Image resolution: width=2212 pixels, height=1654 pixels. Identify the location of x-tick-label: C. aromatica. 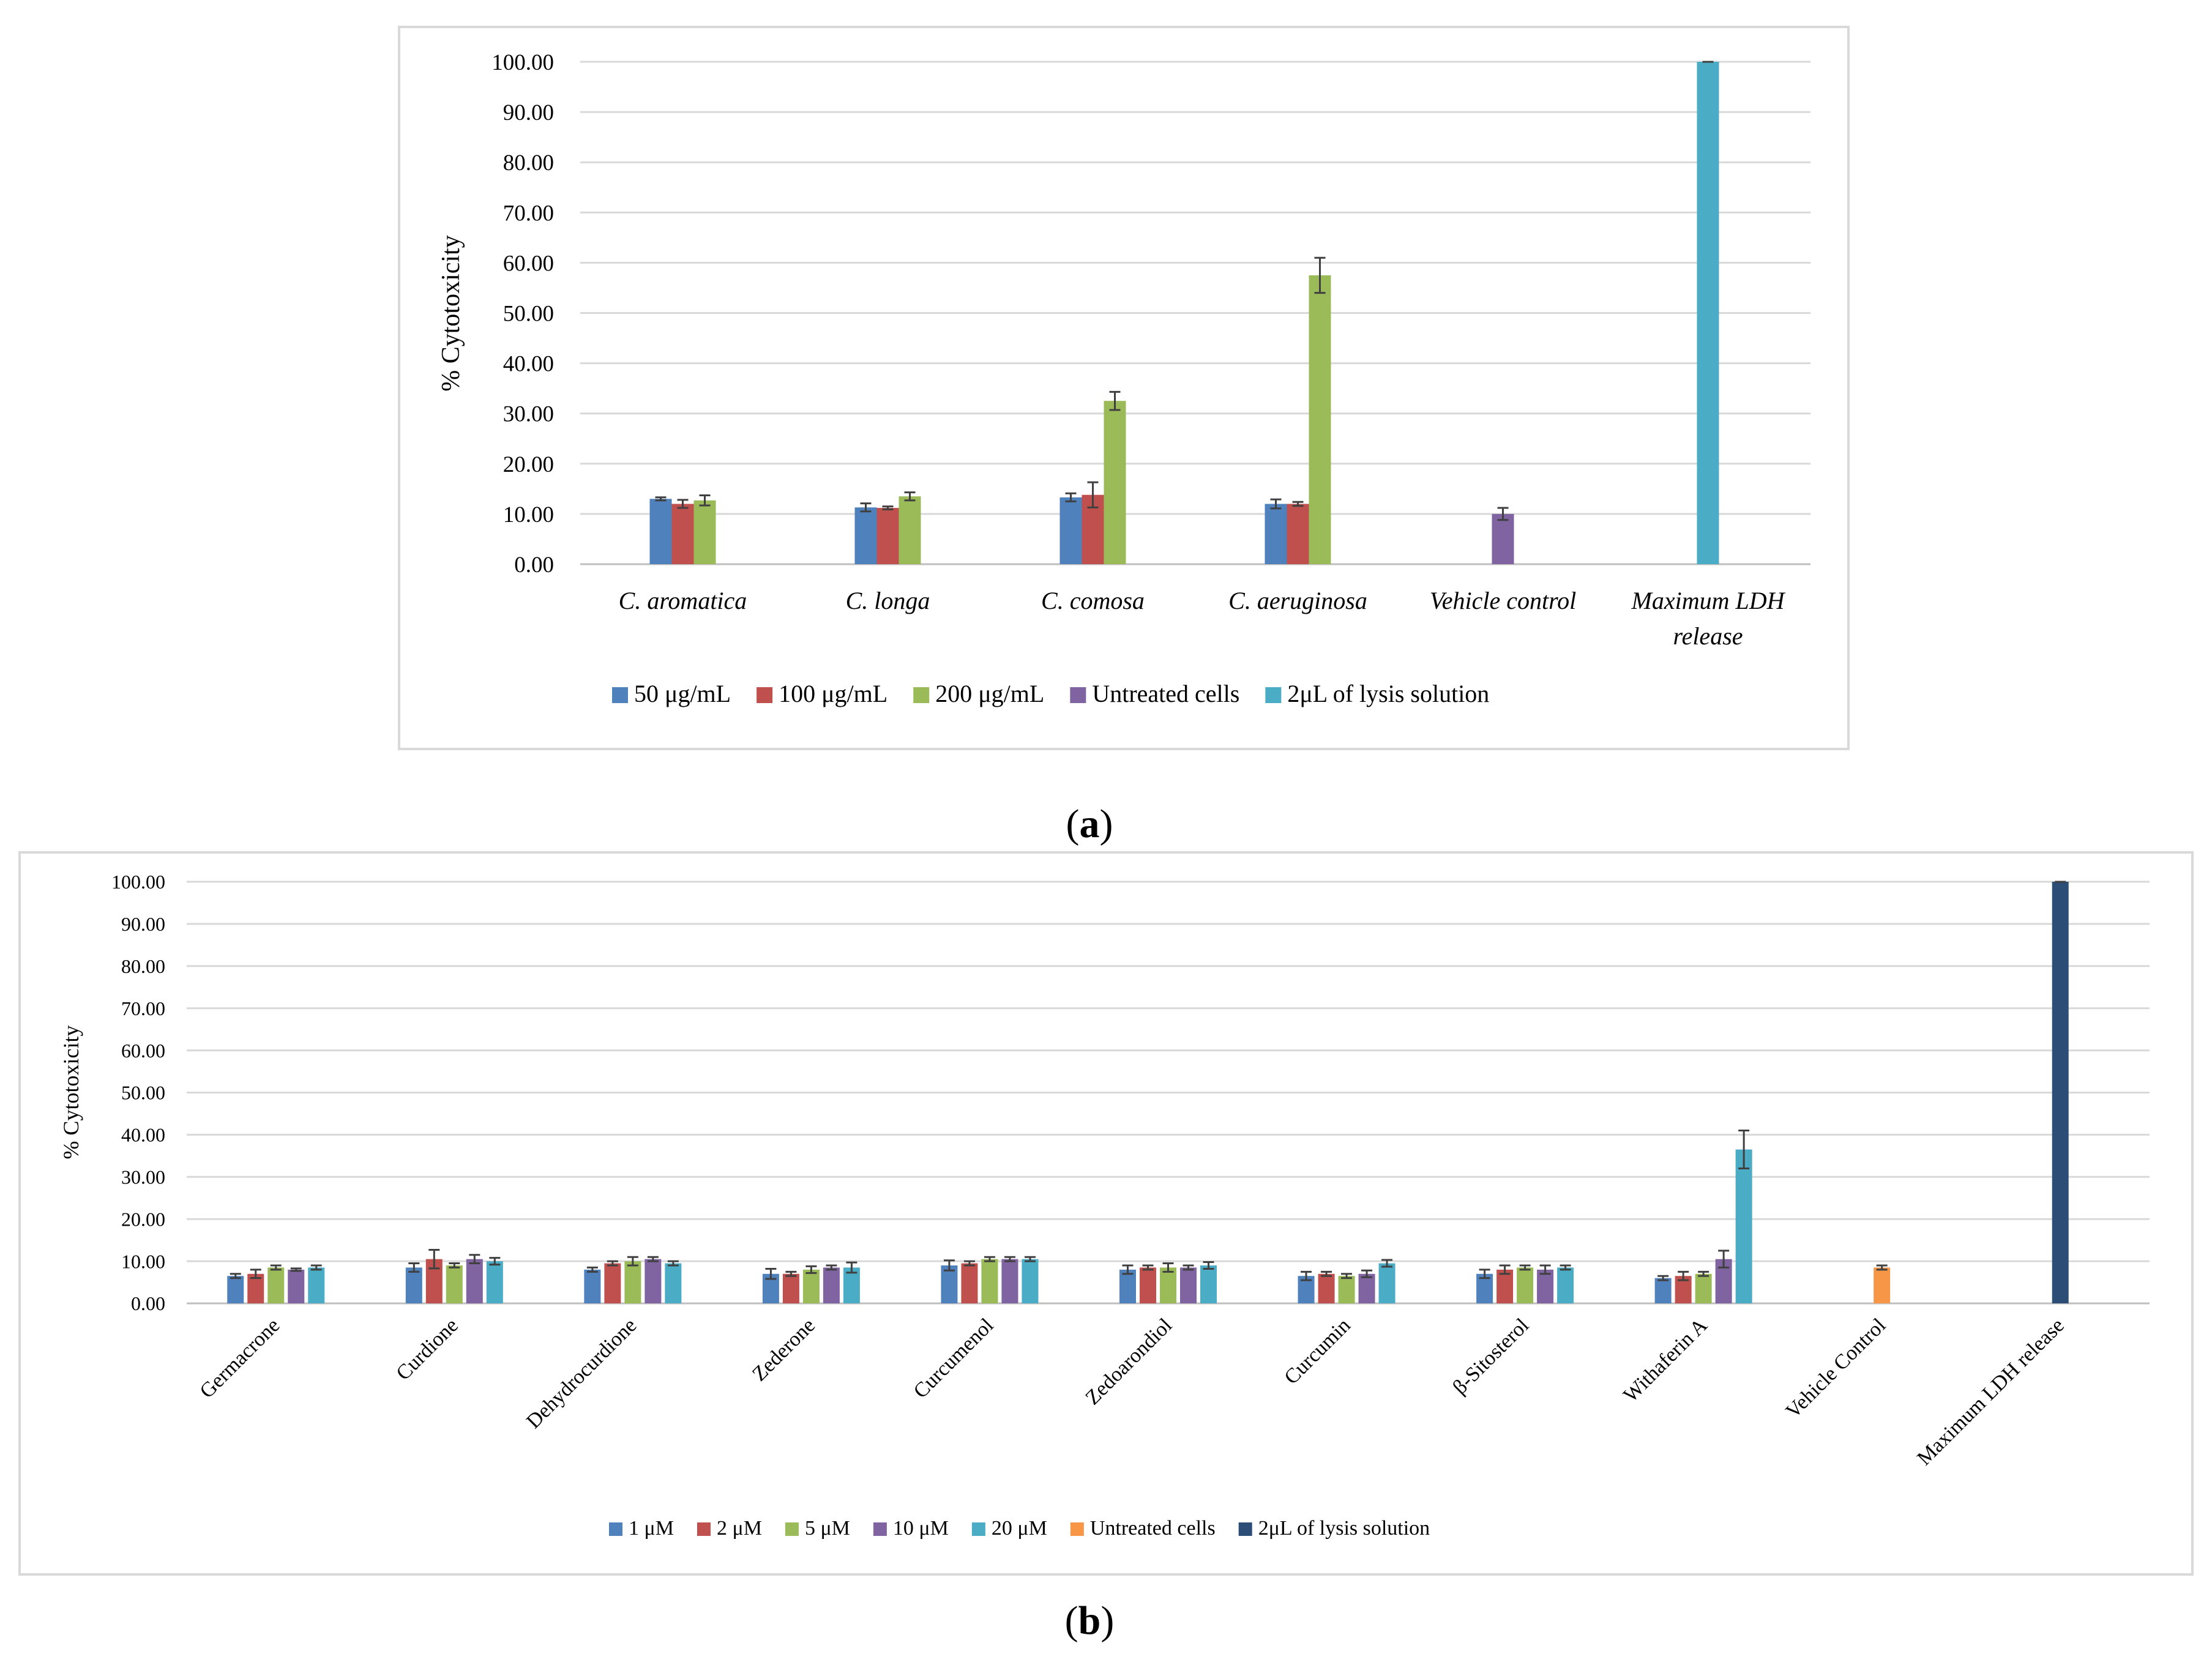
(683, 601).